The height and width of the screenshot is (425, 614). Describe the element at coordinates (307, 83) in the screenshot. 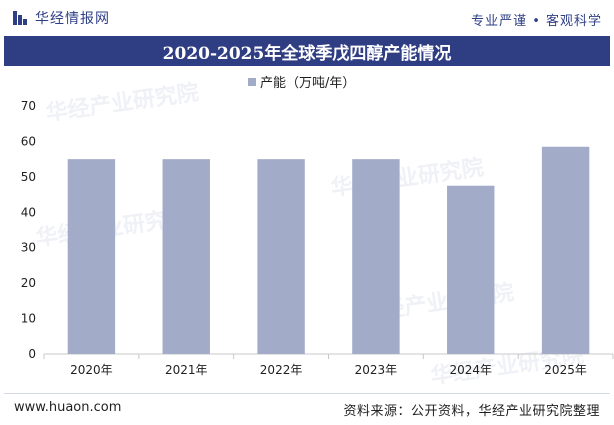

I see `legend-label: 产能（万吨/年）` at that location.